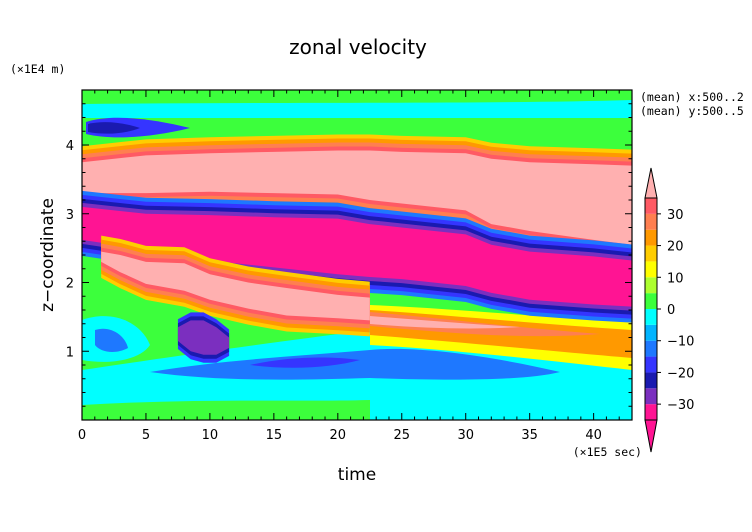 This screenshot has width=752, height=532. Describe the element at coordinates (675, 278) in the screenshot. I see `colorbar-tick-label: 10` at that location.